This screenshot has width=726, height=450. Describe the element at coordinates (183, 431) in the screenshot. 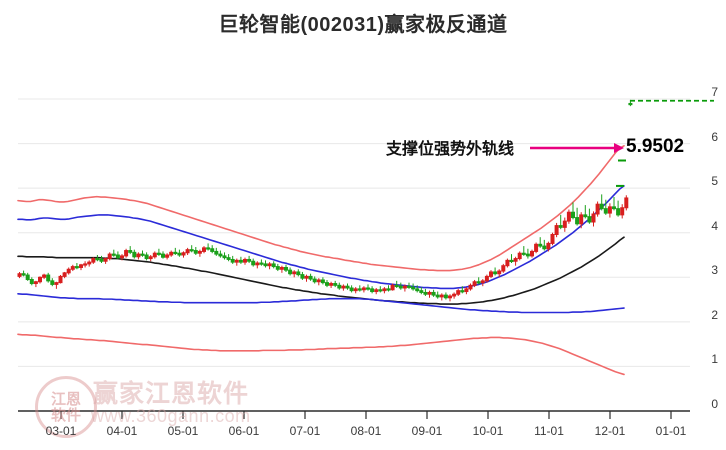

I see `x-axis-tick-05-01: 05-01` at that location.